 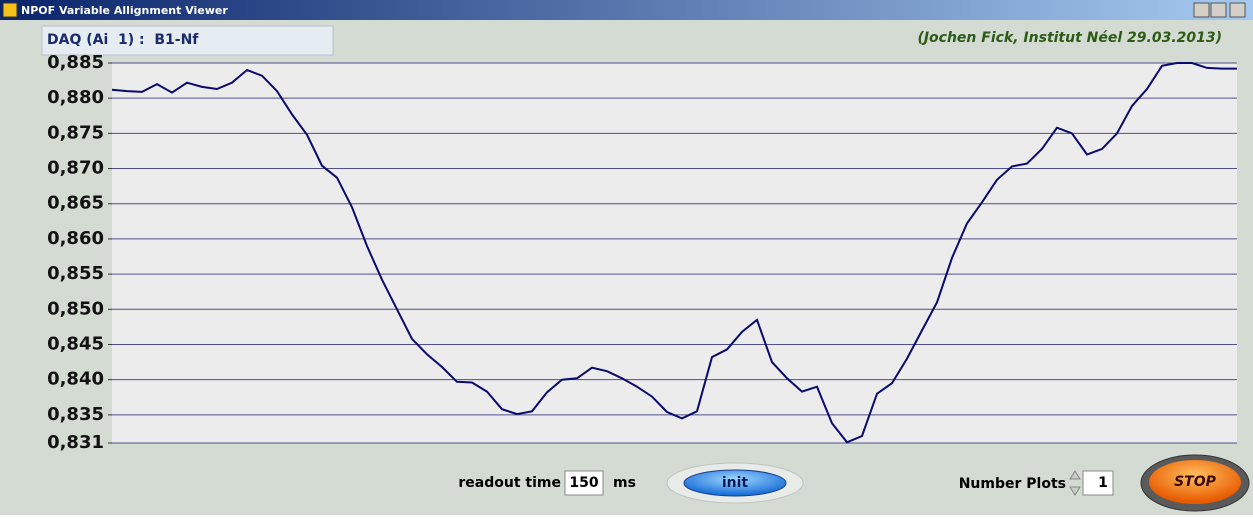 I want to click on plots-spinner, so click(x=1075, y=483).